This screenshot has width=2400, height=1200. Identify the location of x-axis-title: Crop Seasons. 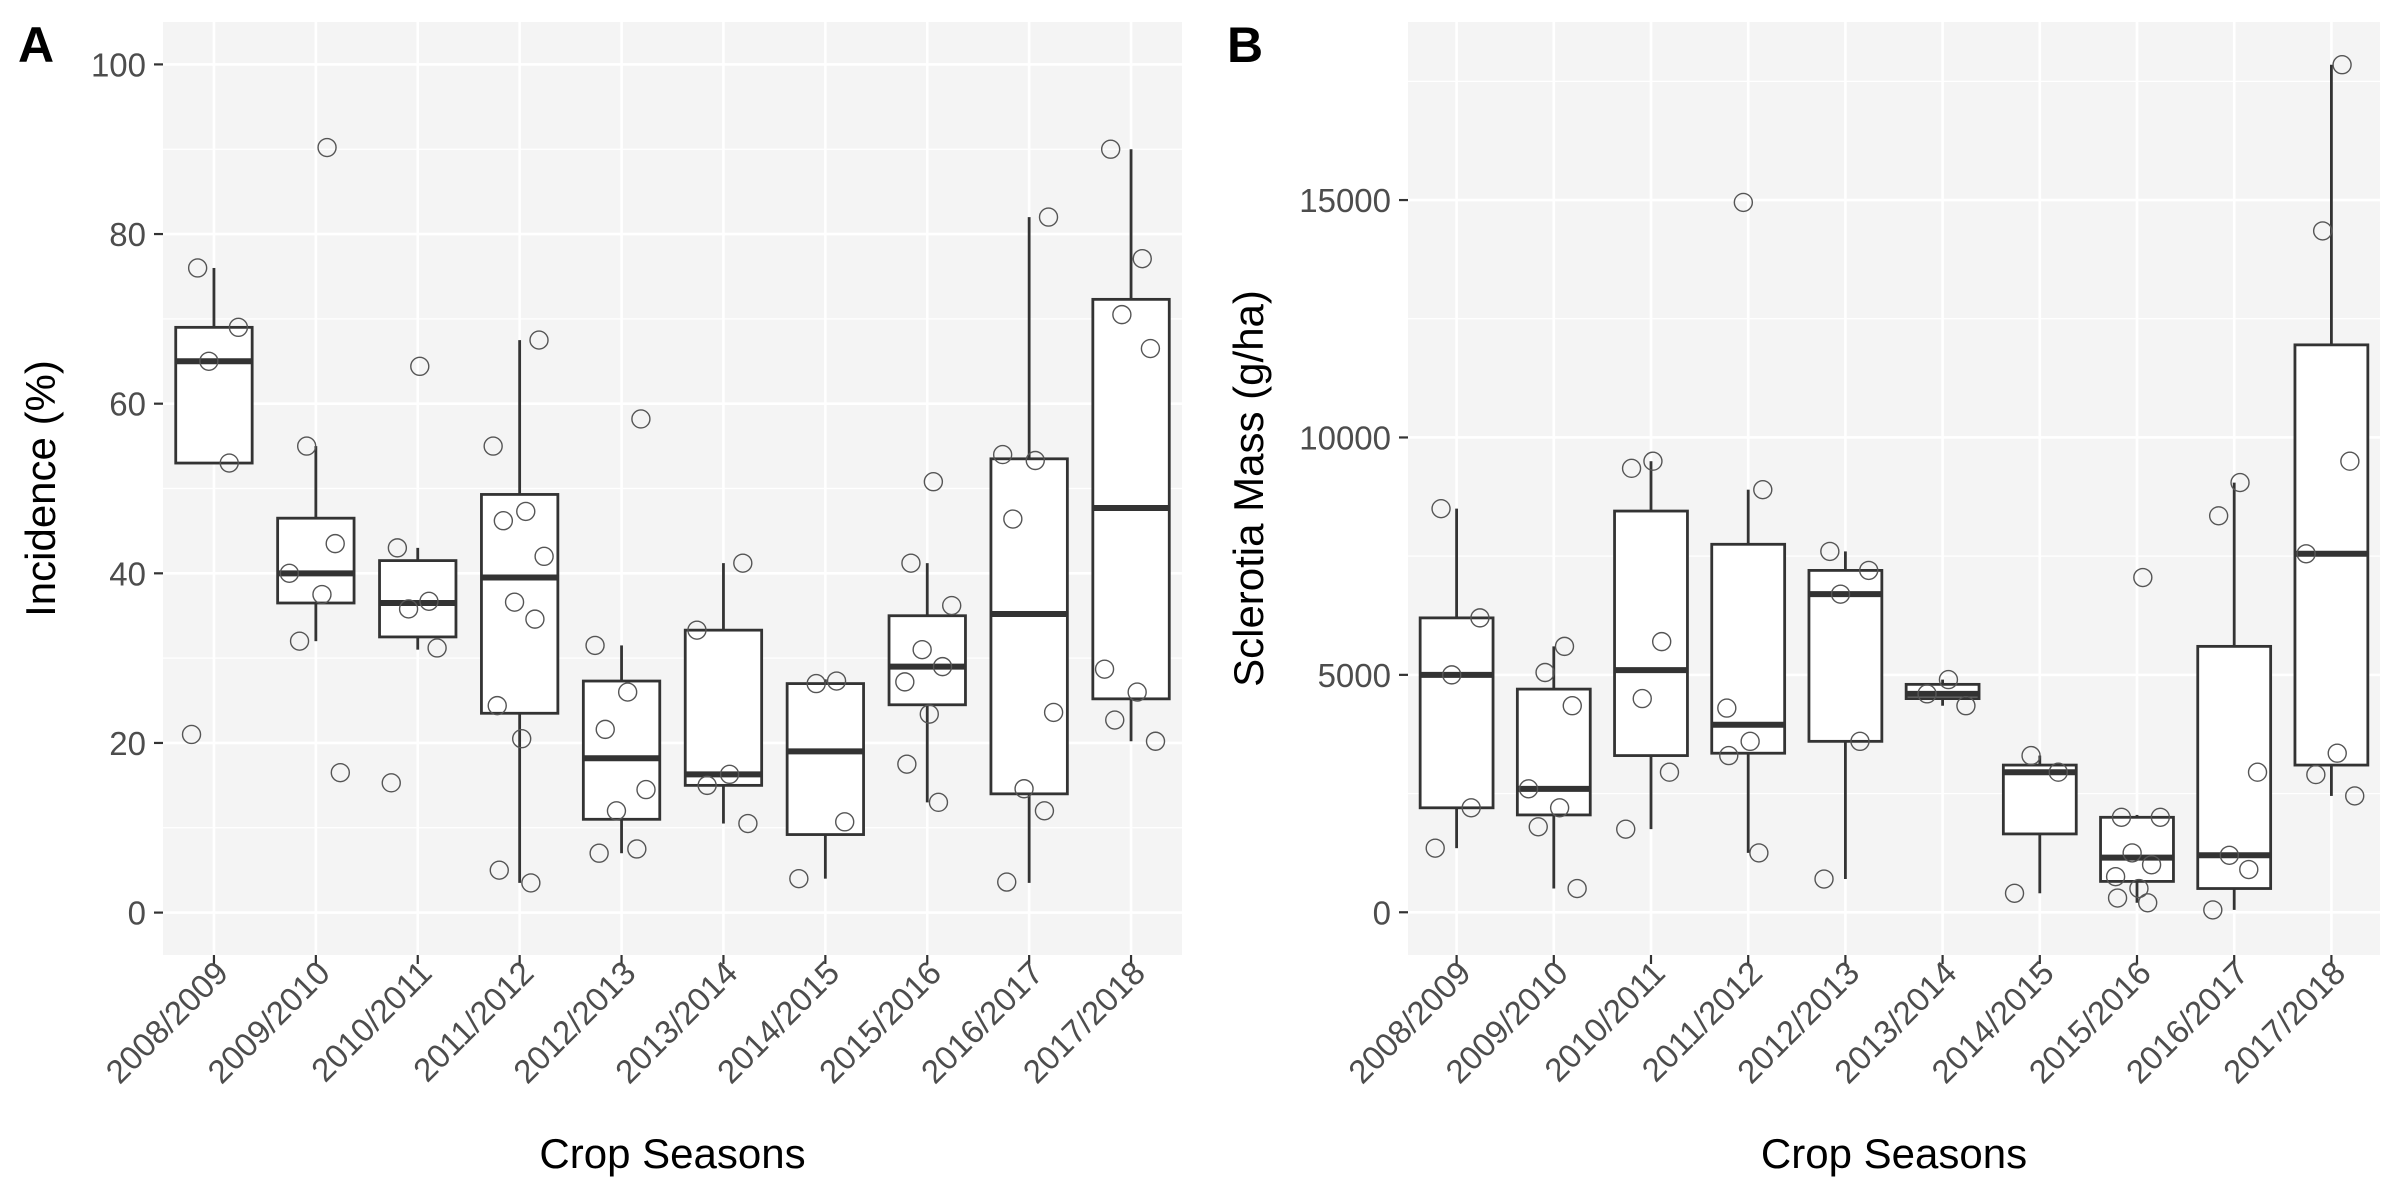
(1894, 1153).